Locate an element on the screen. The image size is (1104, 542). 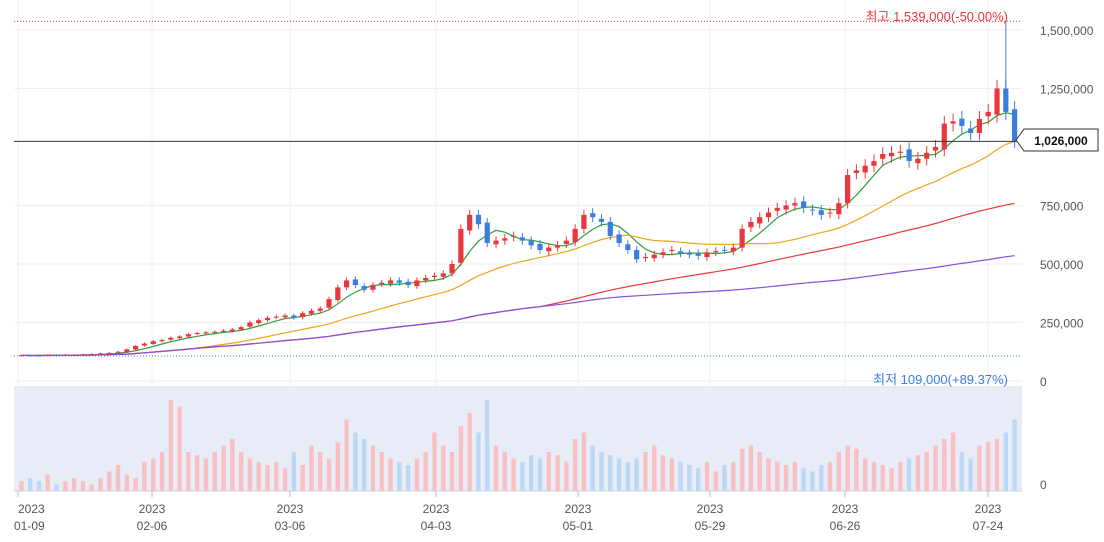
current-price-tag: 1,026,000 is located at coordinates (1057, 140).